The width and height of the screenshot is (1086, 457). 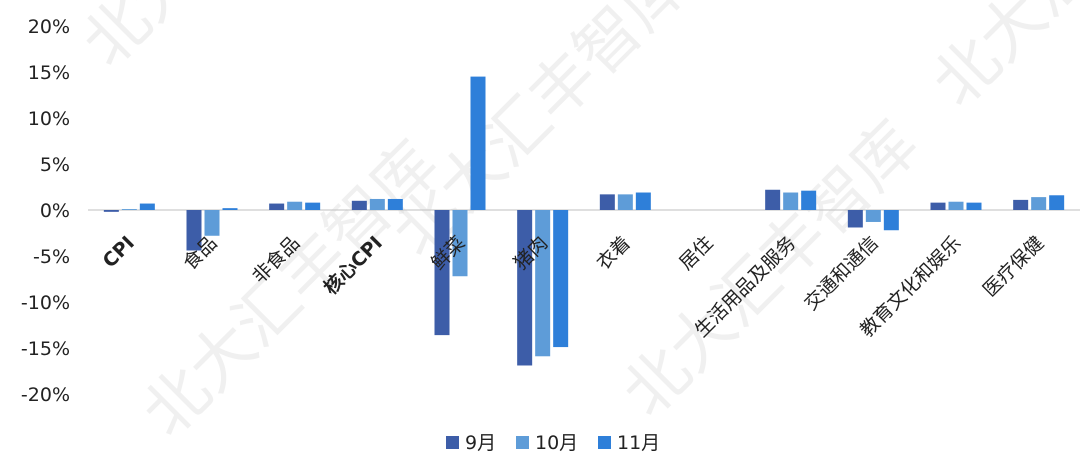 What do you see at coordinates (51, 257) in the screenshot?
I see `y-tick-label: -5%` at bounding box center [51, 257].